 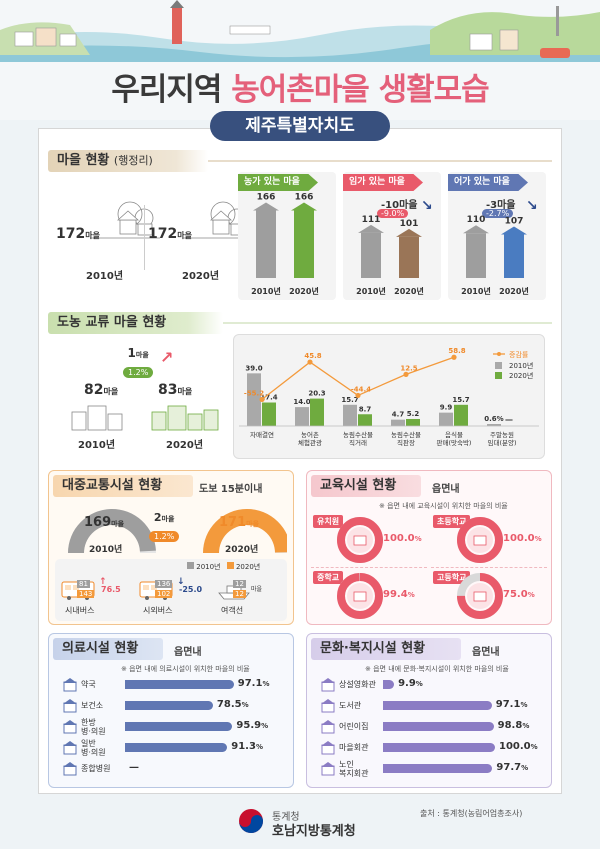 What do you see at coordinates (418, 539) in the screenshot?
I see `edu-unit-0: %` at bounding box center [418, 539].